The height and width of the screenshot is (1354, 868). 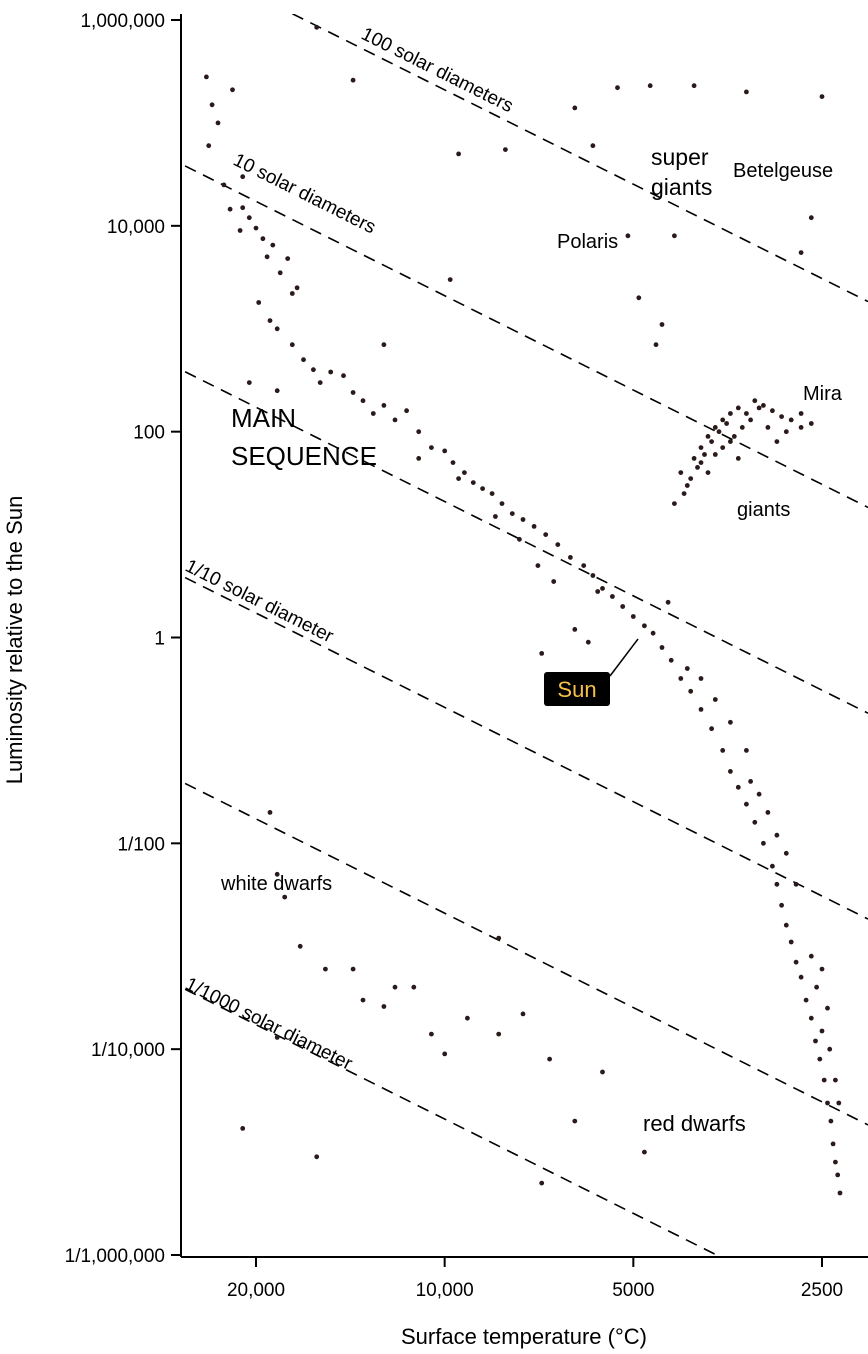 What do you see at coordinates (304, 194) in the screenshot?
I see `diameter-label: 10 solar diameters` at bounding box center [304, 194].